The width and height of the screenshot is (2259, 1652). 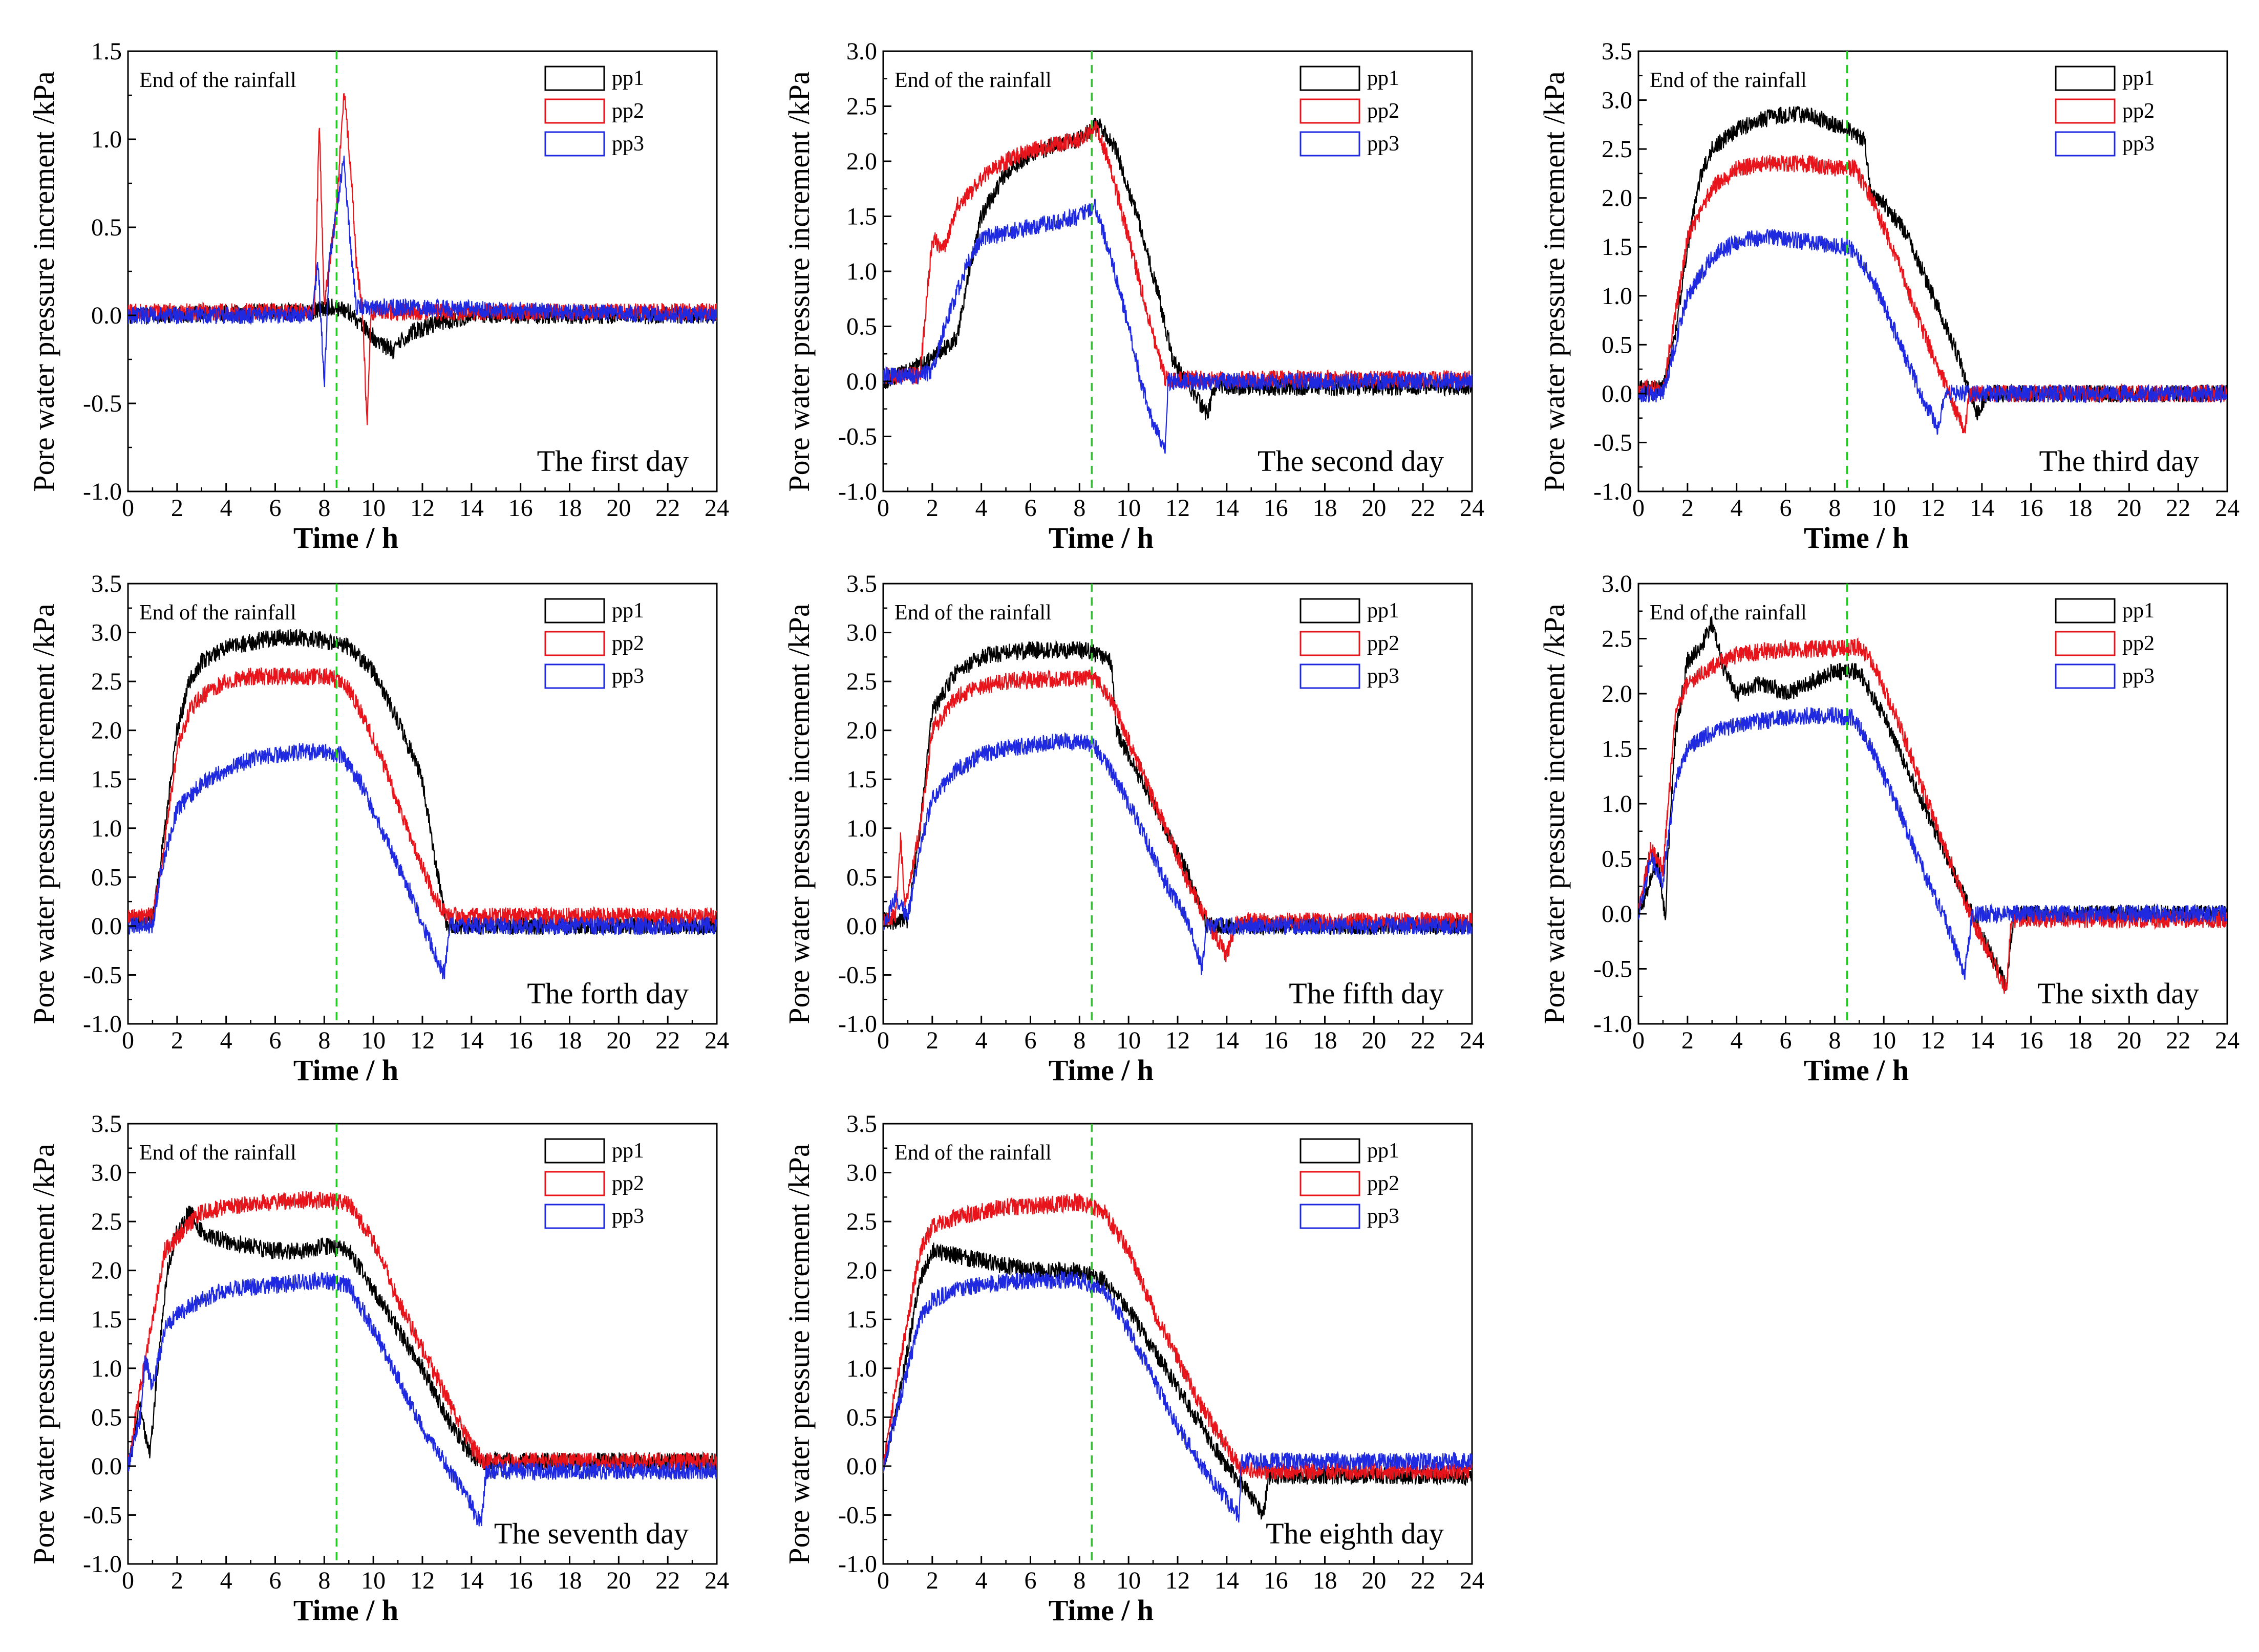 What do you see at coordinates (608, 993) in the screenshot?
I see `panel-title: The forth day` at bounding box center [608, 993].